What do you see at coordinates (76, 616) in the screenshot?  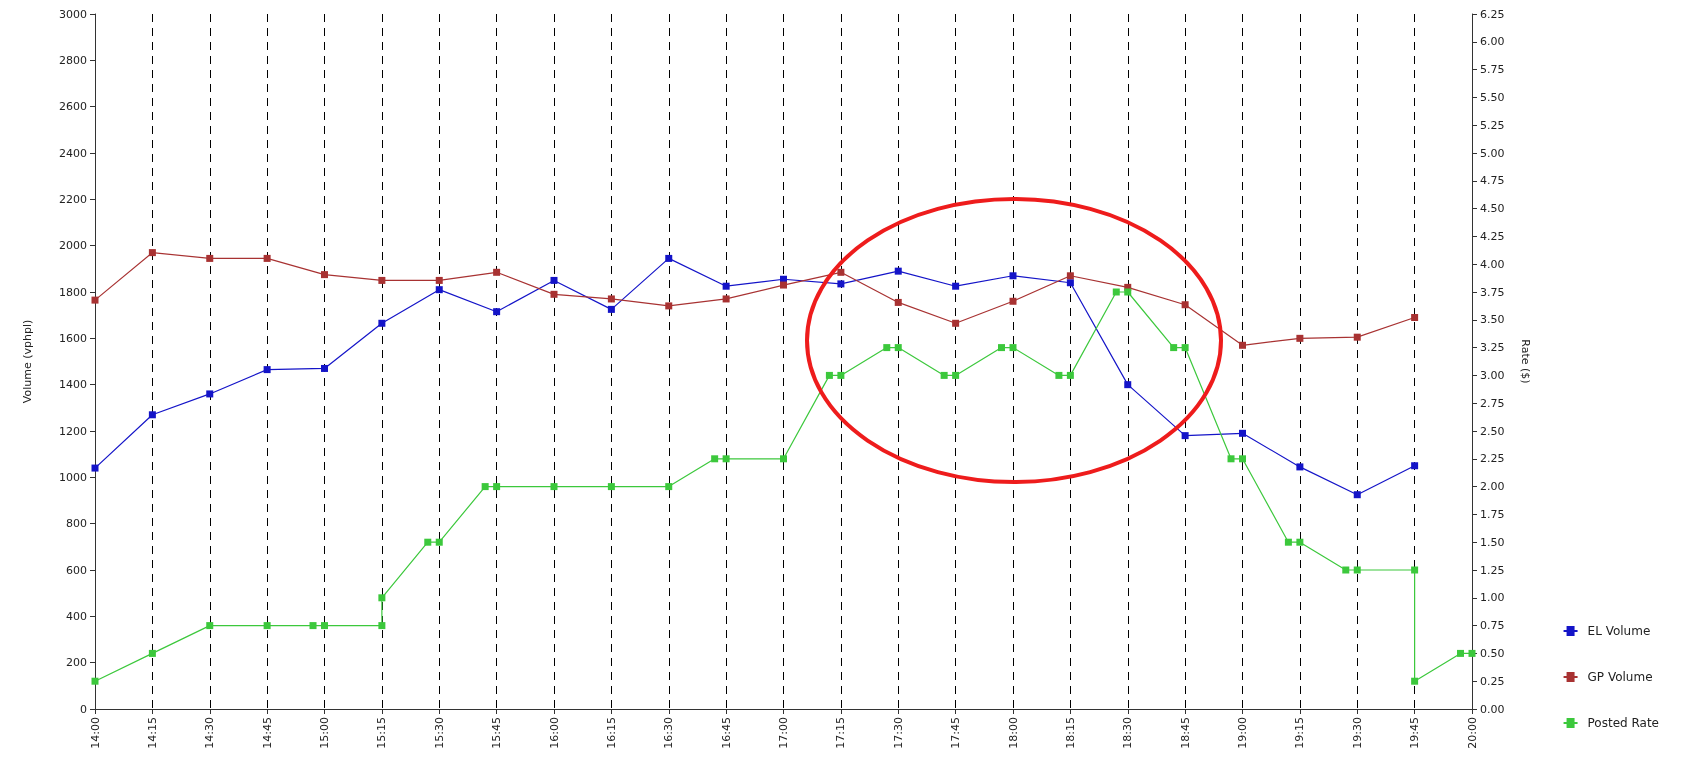 I see `y-tick-label: 400` at bounding box center [76, 616].